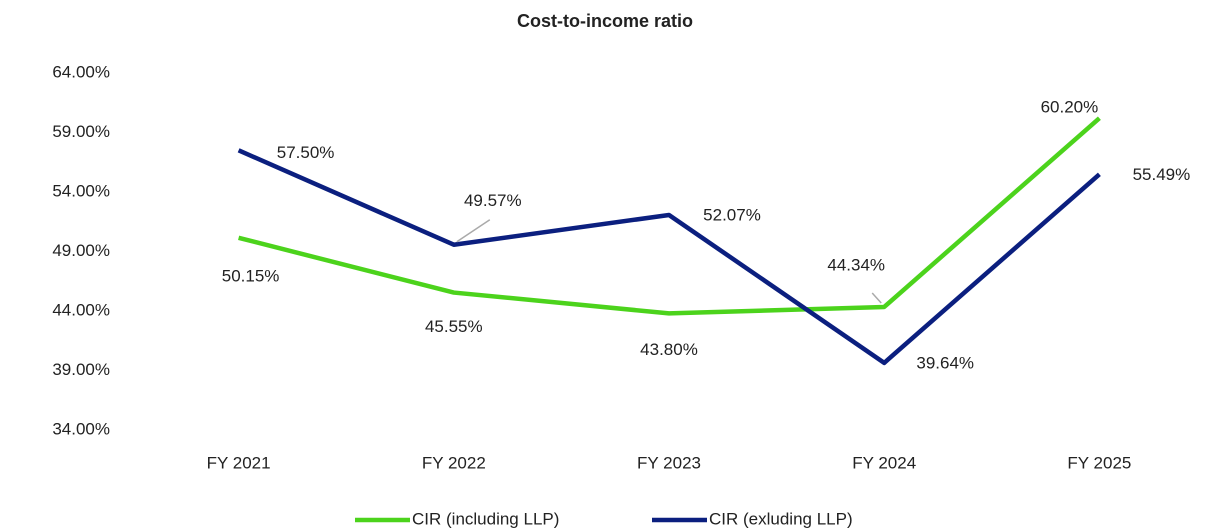 This screenshot has height=531, width=1209. I want to click on data-label: 45.55%, so click(454, 326).